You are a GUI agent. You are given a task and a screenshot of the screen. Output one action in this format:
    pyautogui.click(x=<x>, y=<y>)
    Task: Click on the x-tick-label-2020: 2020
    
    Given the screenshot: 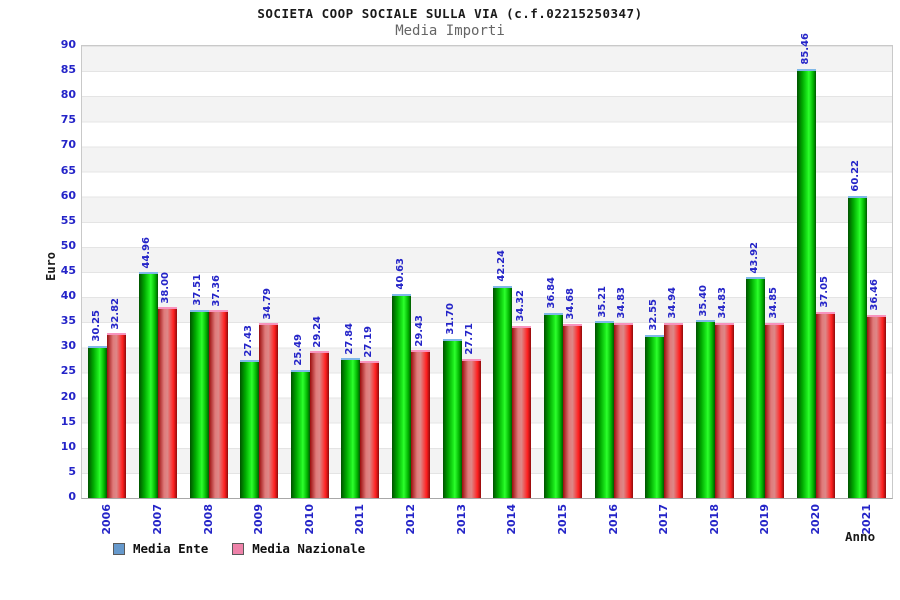 What is the action you would take?
    pyautogui.click(x=816, y=519)
    